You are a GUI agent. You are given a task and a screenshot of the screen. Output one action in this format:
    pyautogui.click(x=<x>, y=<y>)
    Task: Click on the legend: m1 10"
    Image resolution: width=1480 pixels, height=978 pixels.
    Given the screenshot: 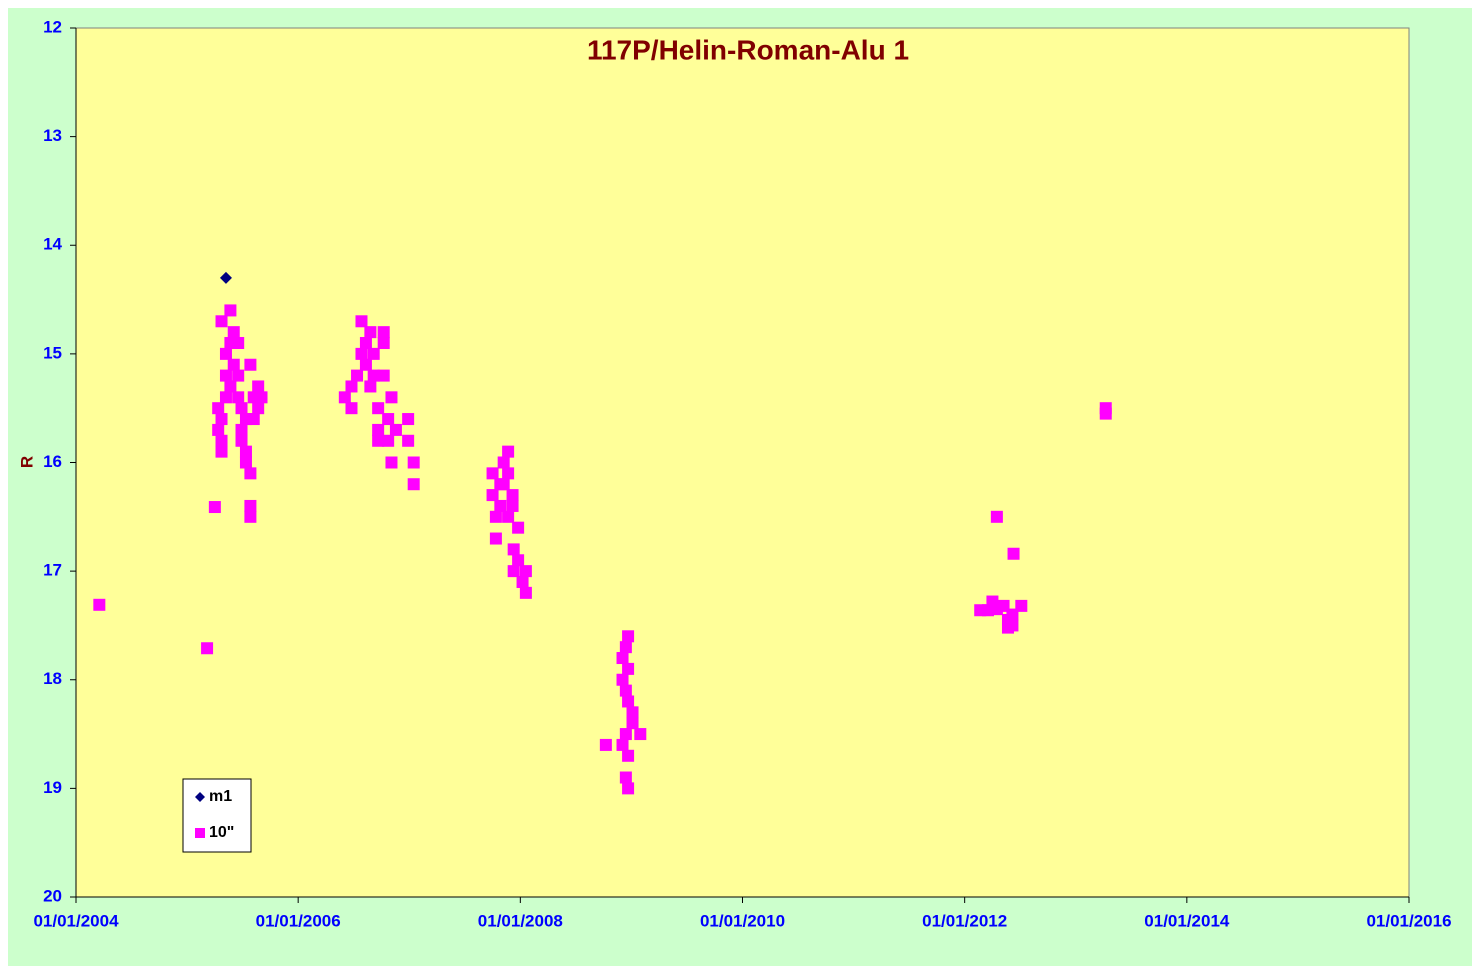 What is the action you would take?
    pyautogui.click(x=217, y=815)
    